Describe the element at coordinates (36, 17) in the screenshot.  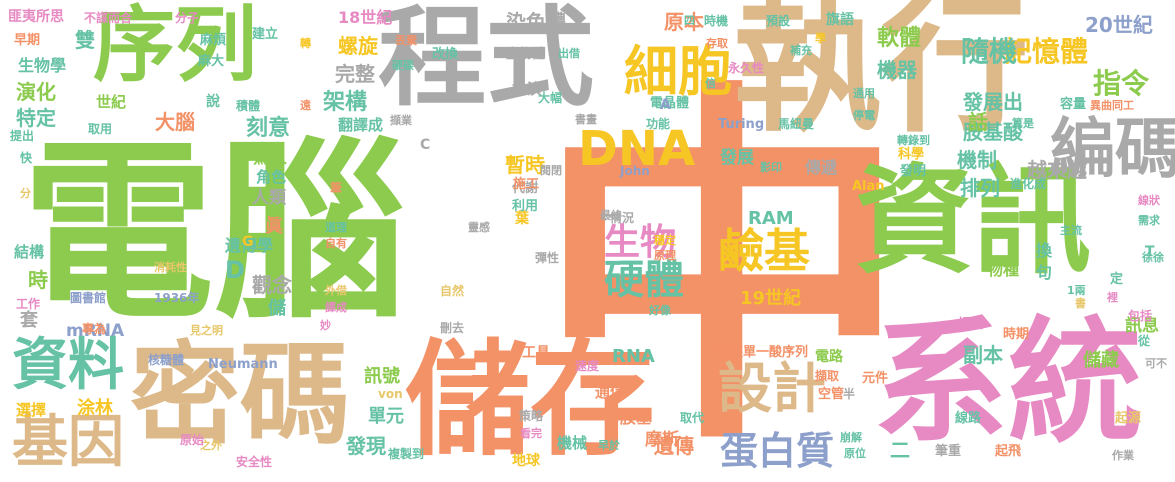
I see `word: 匪夷所思` at that location.